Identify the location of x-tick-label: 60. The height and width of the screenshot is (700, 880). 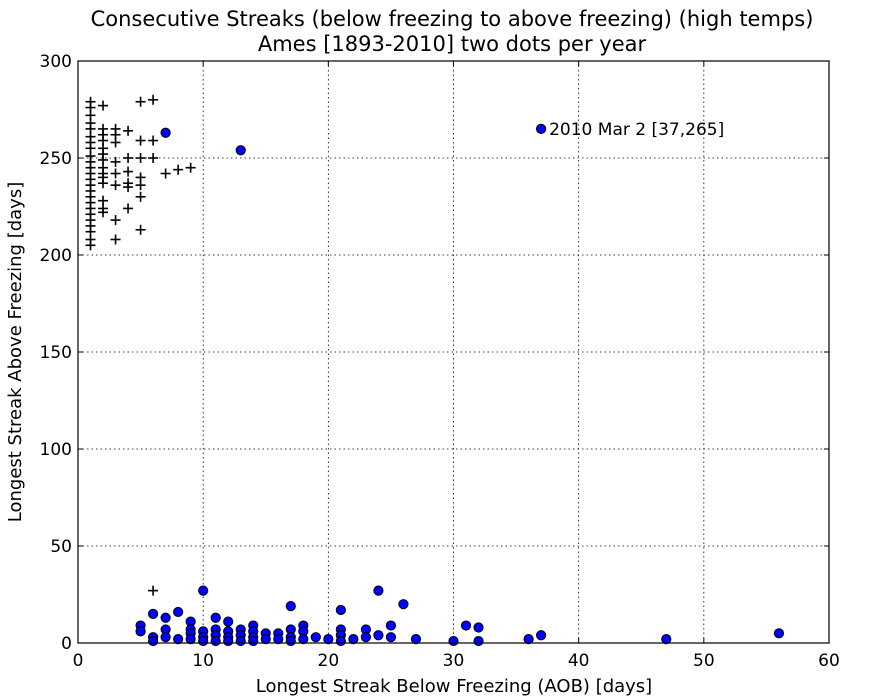
(829, 661).